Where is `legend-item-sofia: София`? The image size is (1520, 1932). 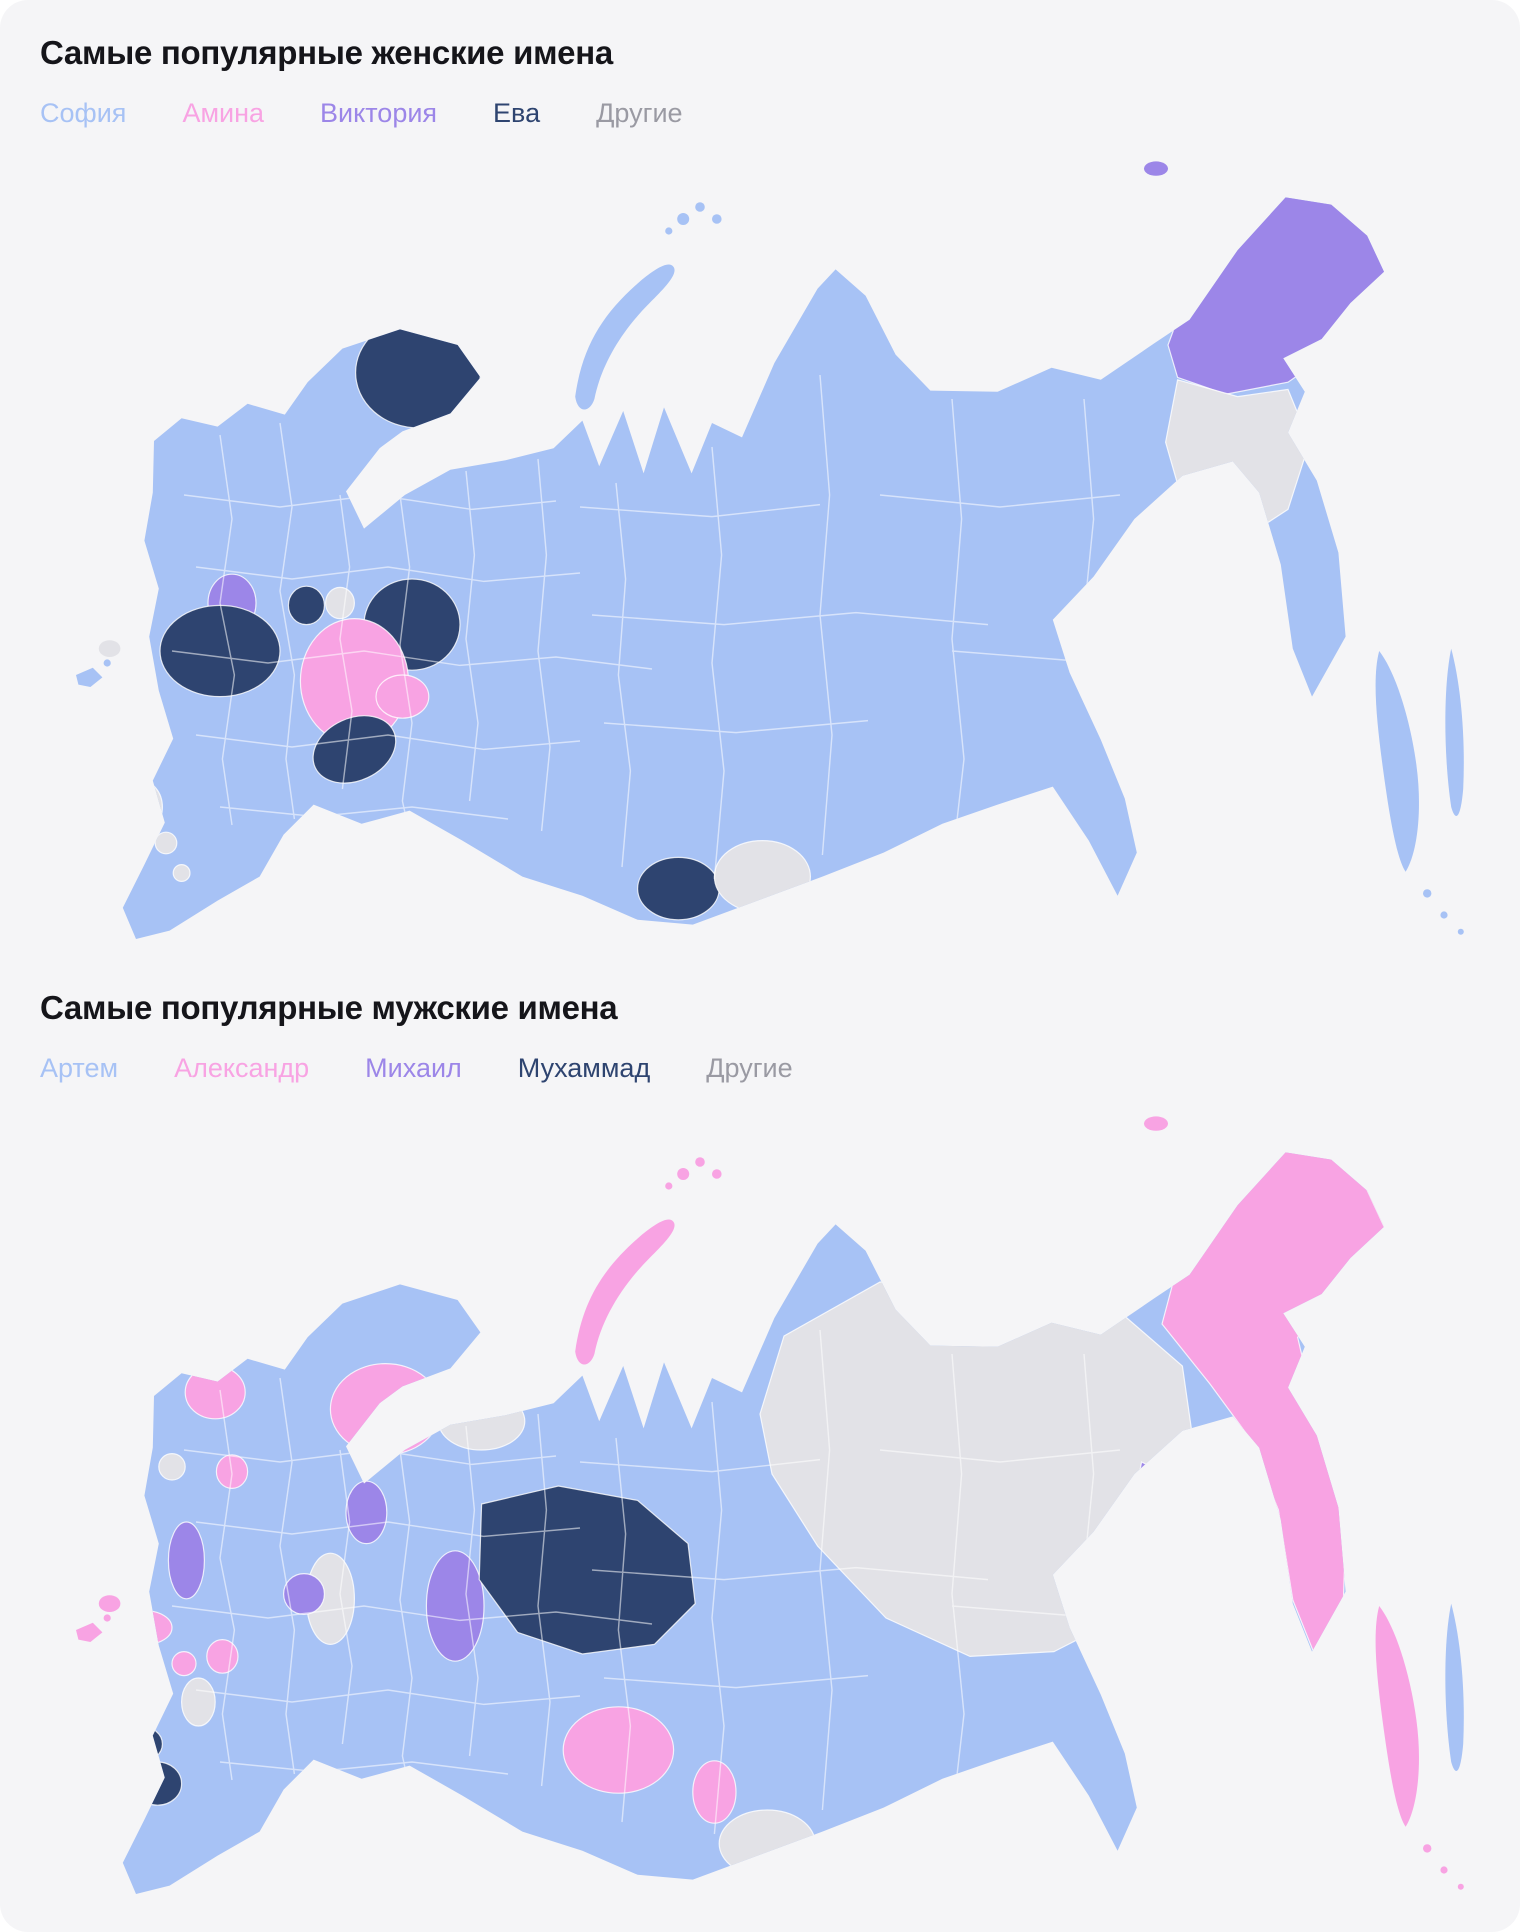 legend-item-sofia: София is located at coordinates (83, 113).